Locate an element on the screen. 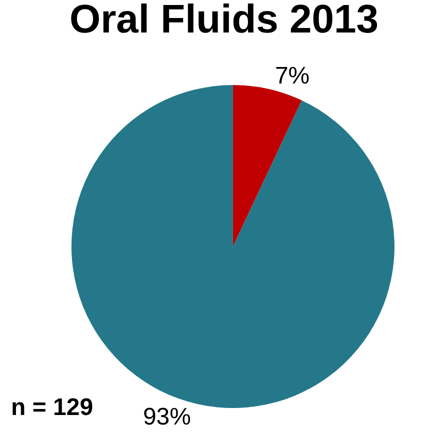 The image size is (448, 435). data-label: 93% is located at coordinates (166, 416).